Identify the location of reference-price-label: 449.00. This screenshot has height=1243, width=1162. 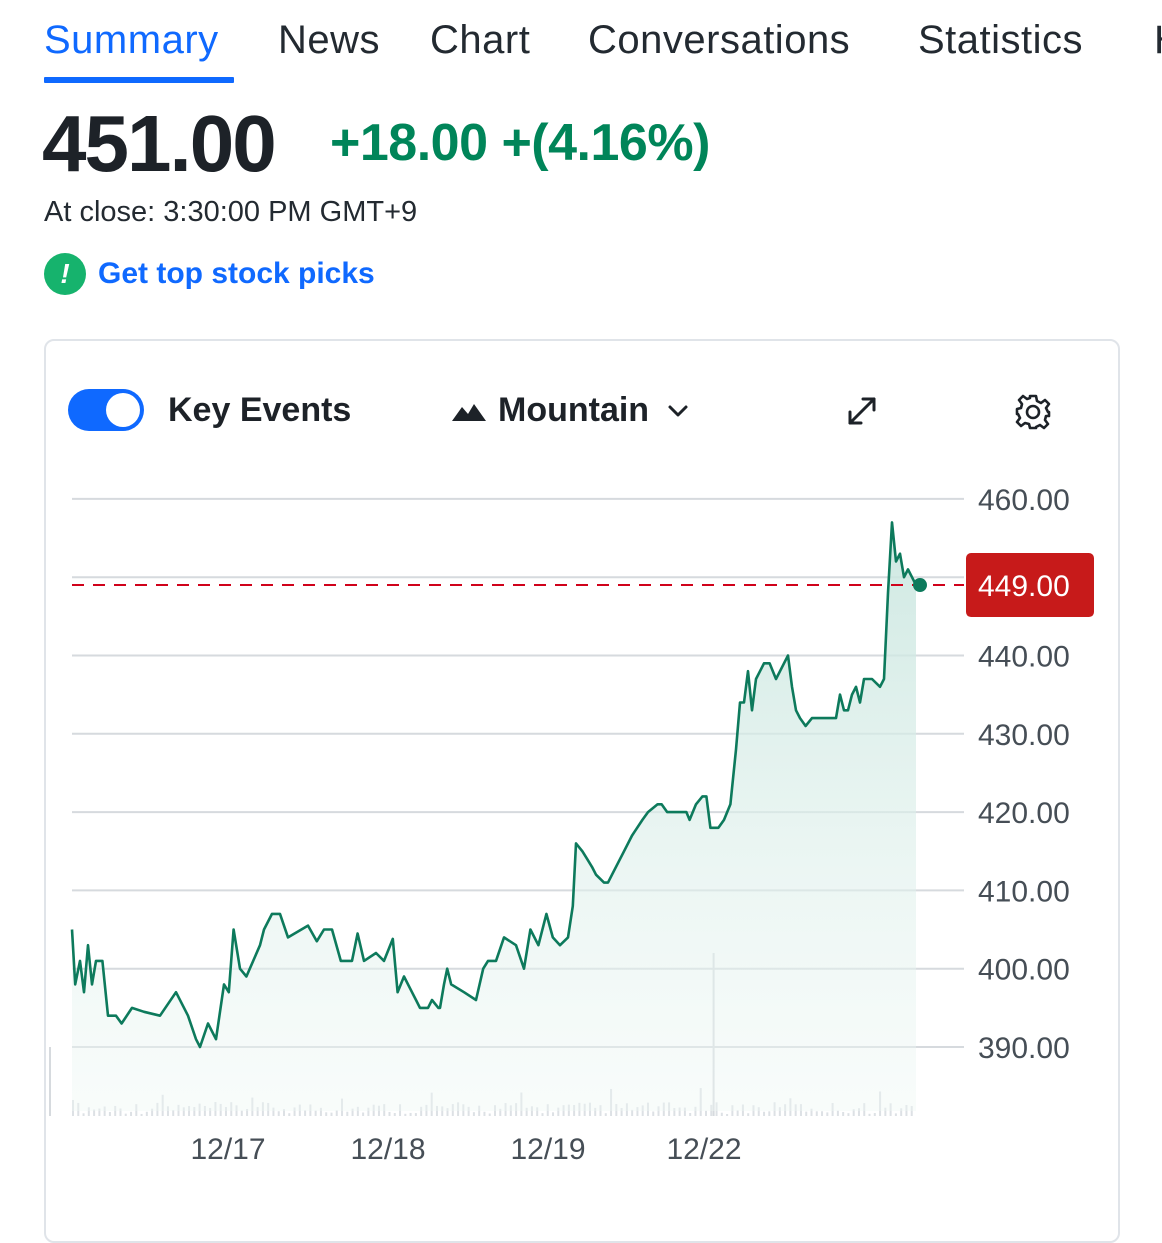
(1024, 586).